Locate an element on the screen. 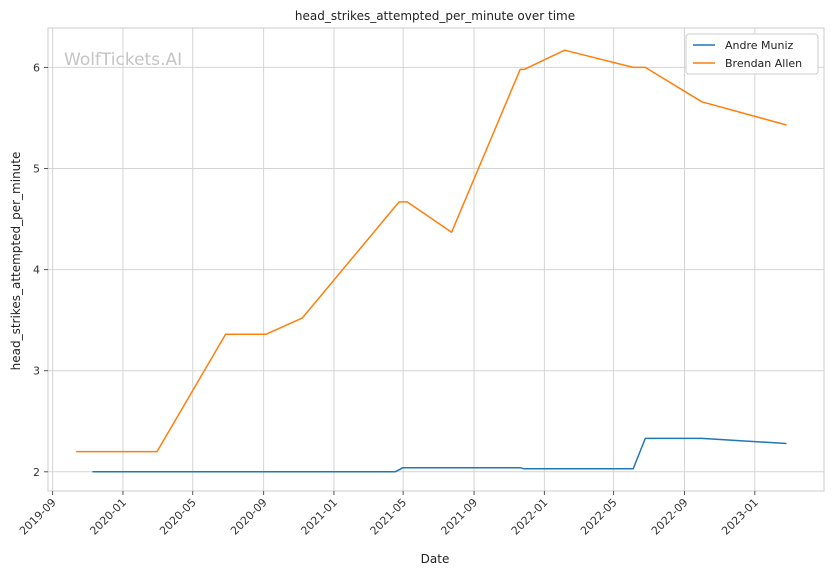  x-tick-label: 2020-09 is located at coordinates (249, 517).